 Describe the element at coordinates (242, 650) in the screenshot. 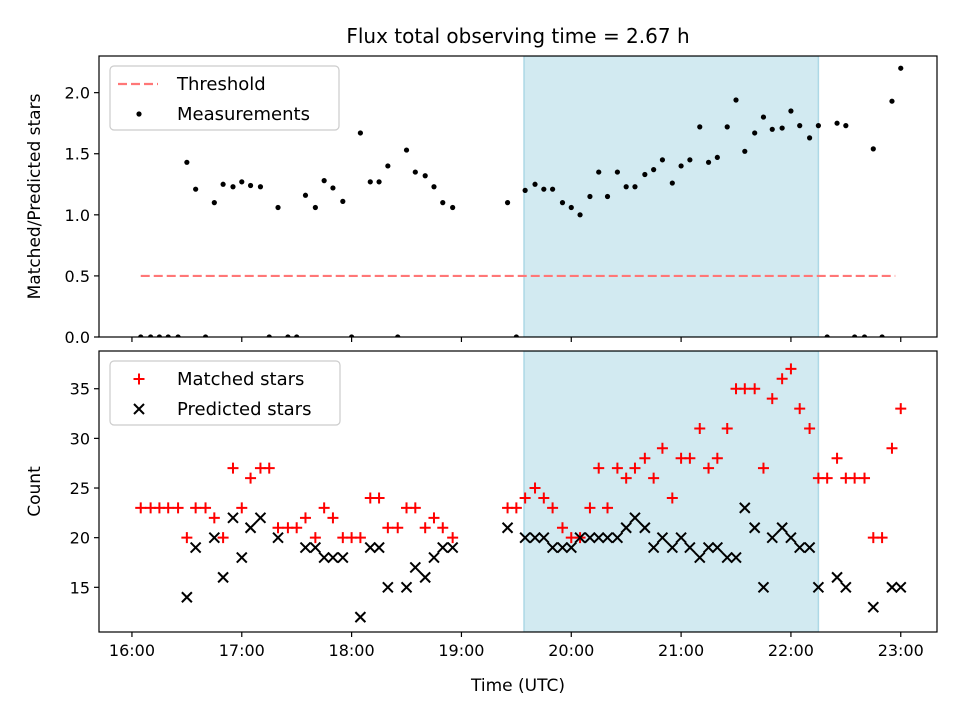

I see `x-tick-label: 17:00` at that location.